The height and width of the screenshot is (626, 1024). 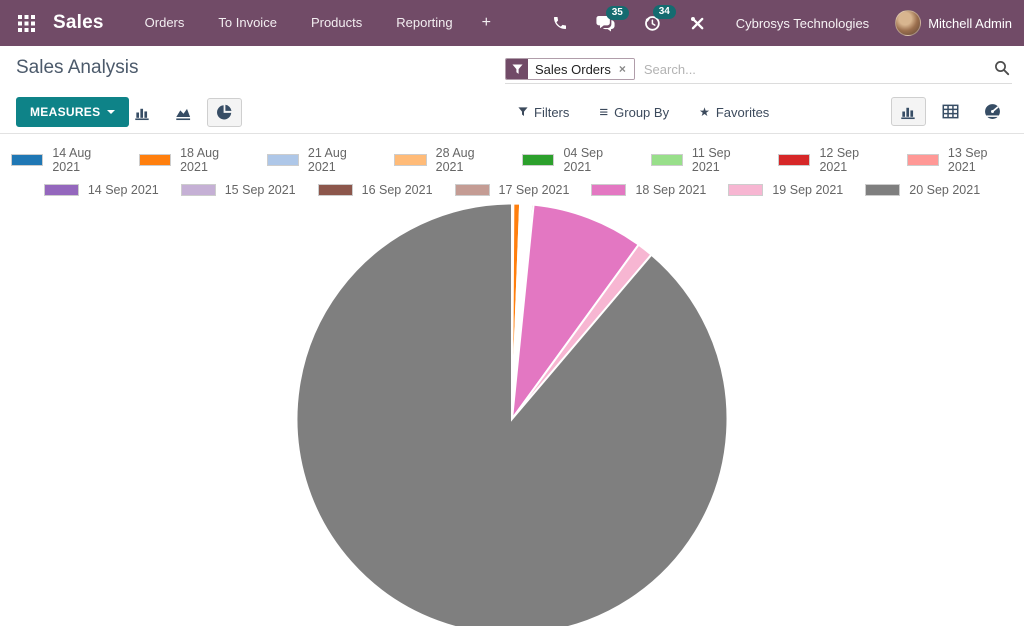 I want to click on user-menu: Mitchell Admin, so click(x=953, y=23).